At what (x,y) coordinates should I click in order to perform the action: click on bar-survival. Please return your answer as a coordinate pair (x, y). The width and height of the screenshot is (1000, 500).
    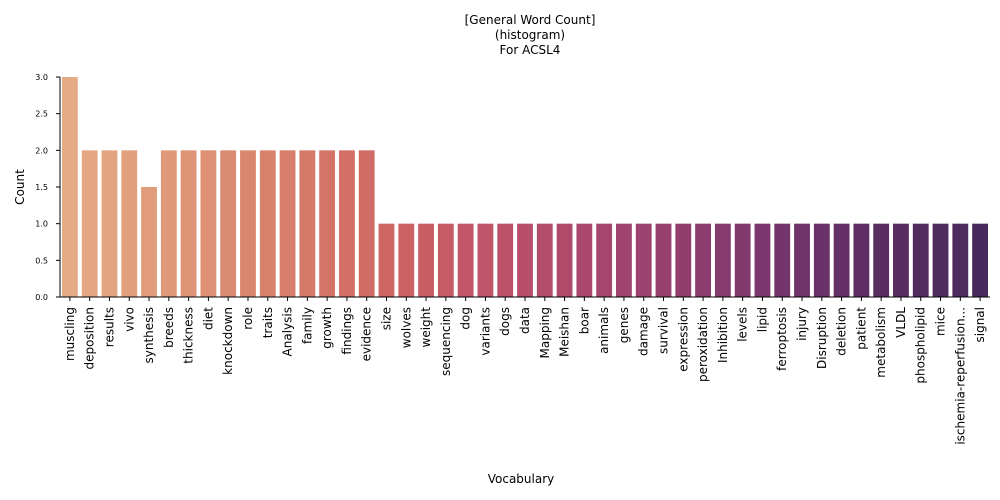
    Looking at the image, I should click on (663, 260).